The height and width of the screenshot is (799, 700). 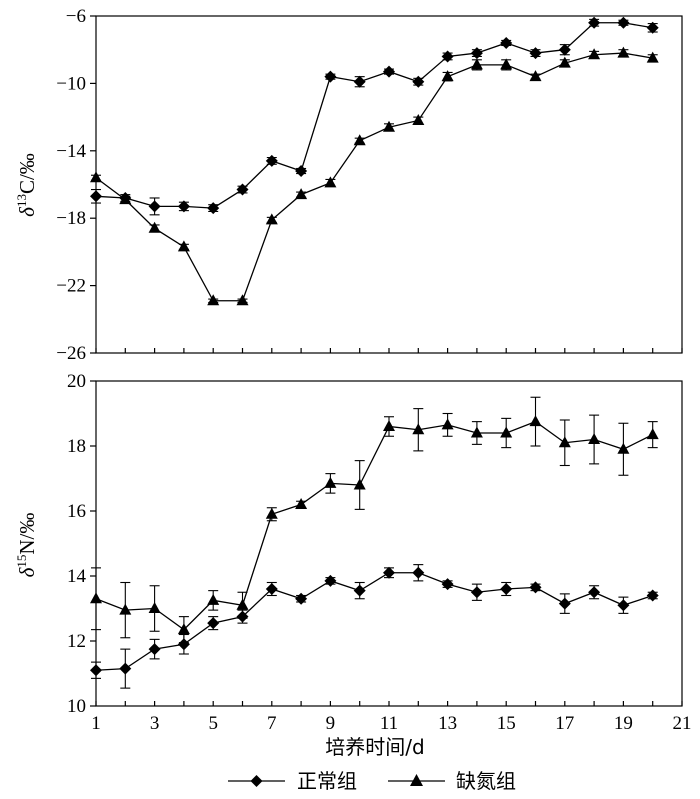 What do you see at coordinates (327, 781) in the screenshot?
I see `legend-label: 正常组` at bounding box center [327, 781].